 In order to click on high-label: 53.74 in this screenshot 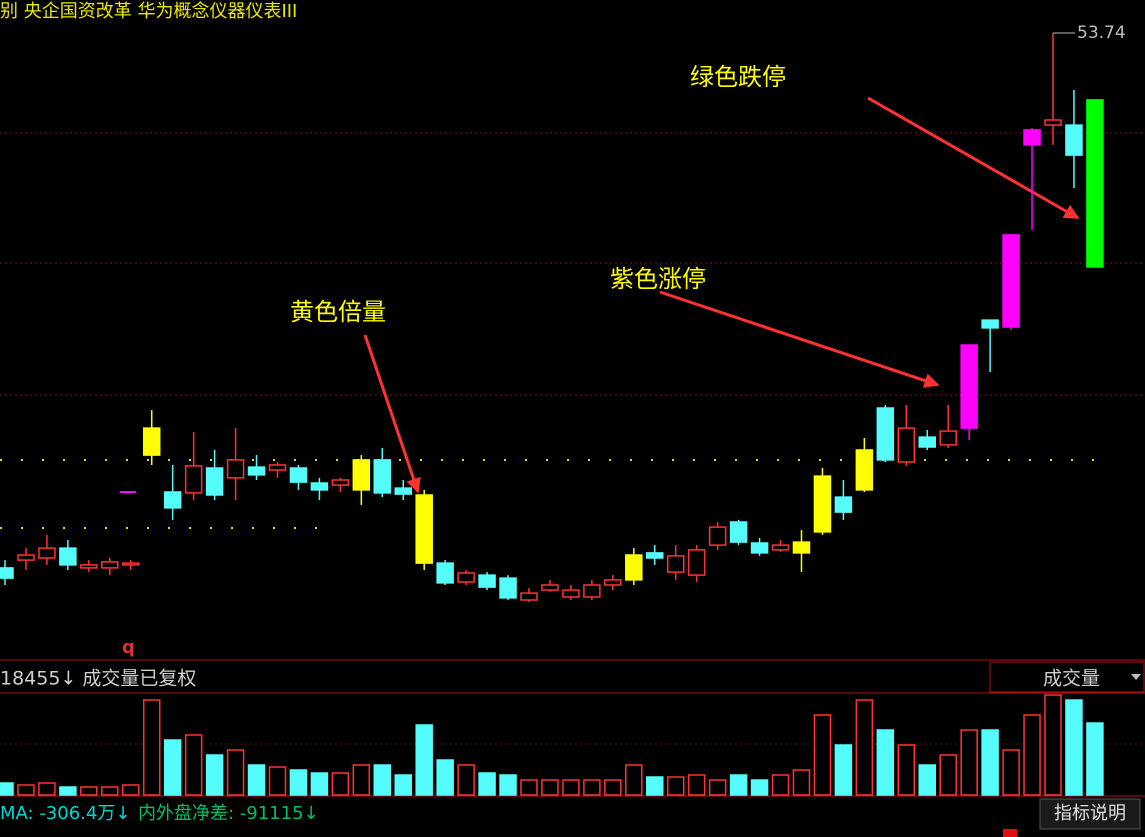, I will do `click(1101, 33)`.